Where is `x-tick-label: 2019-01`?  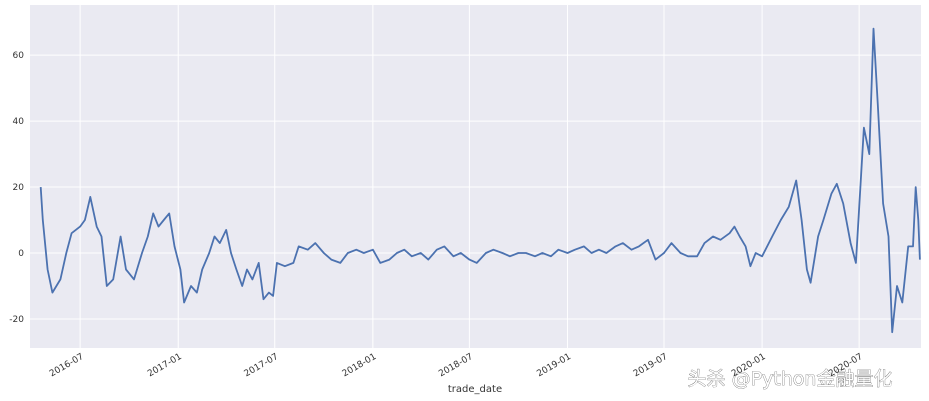
x-tick-label: 2019-01 is located at coordinates (554, 365).